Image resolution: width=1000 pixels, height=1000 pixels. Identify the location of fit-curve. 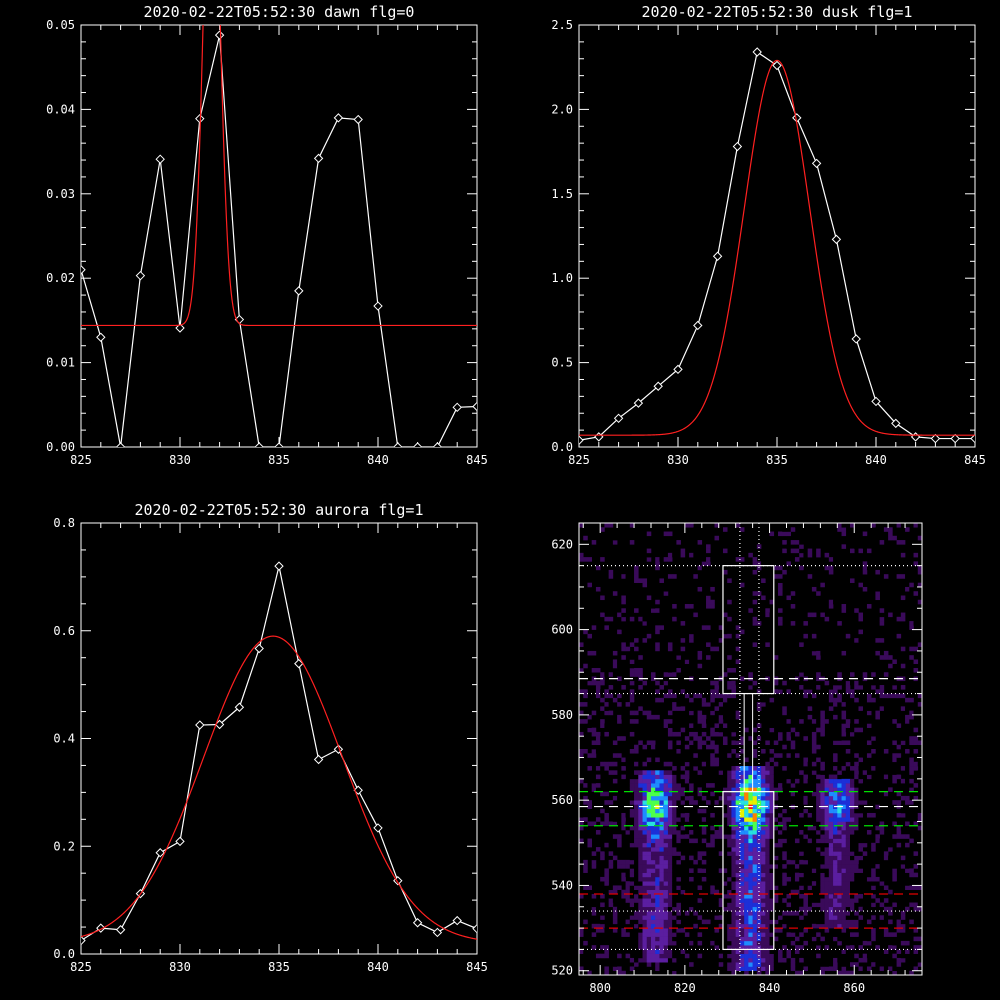
(279, 787).